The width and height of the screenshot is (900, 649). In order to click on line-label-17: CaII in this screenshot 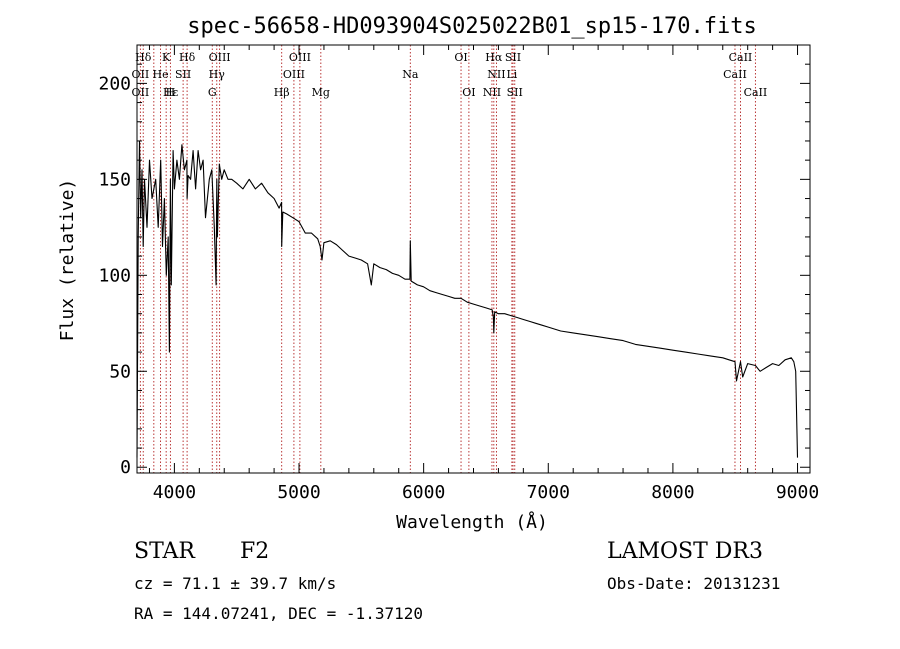, I will do `click(735, 74)`.